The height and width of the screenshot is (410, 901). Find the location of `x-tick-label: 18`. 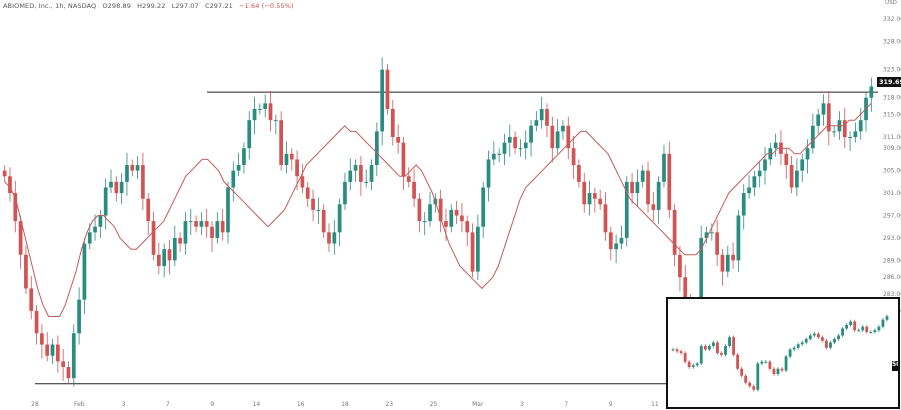

x-tick-label: 18 is located at coordinates (345, 404).